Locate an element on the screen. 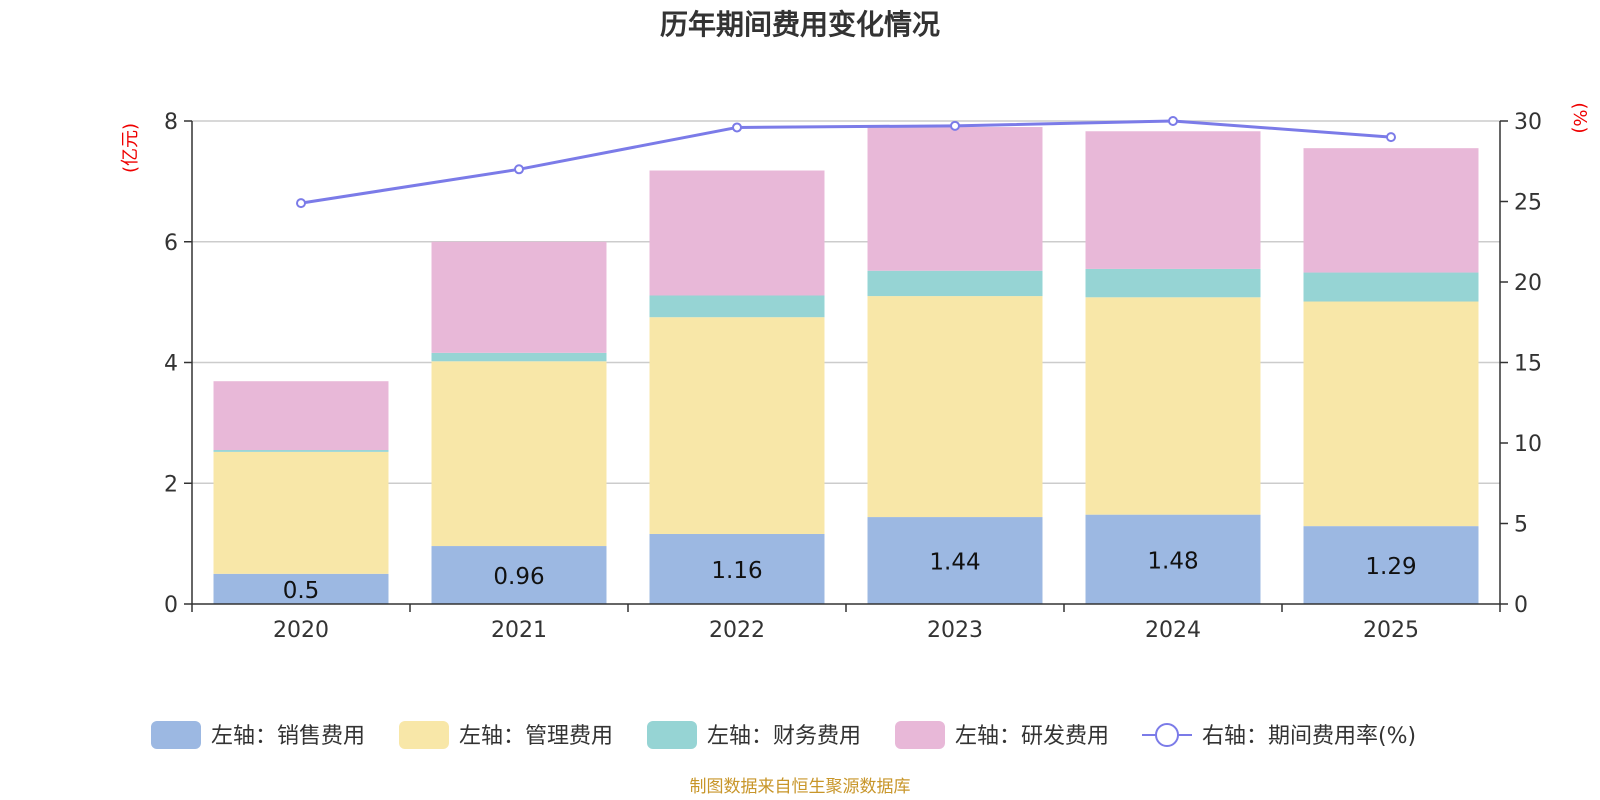 The image size is (1600, 800). bar-data-label: 1.48 is located at coordinates (1172, 561).